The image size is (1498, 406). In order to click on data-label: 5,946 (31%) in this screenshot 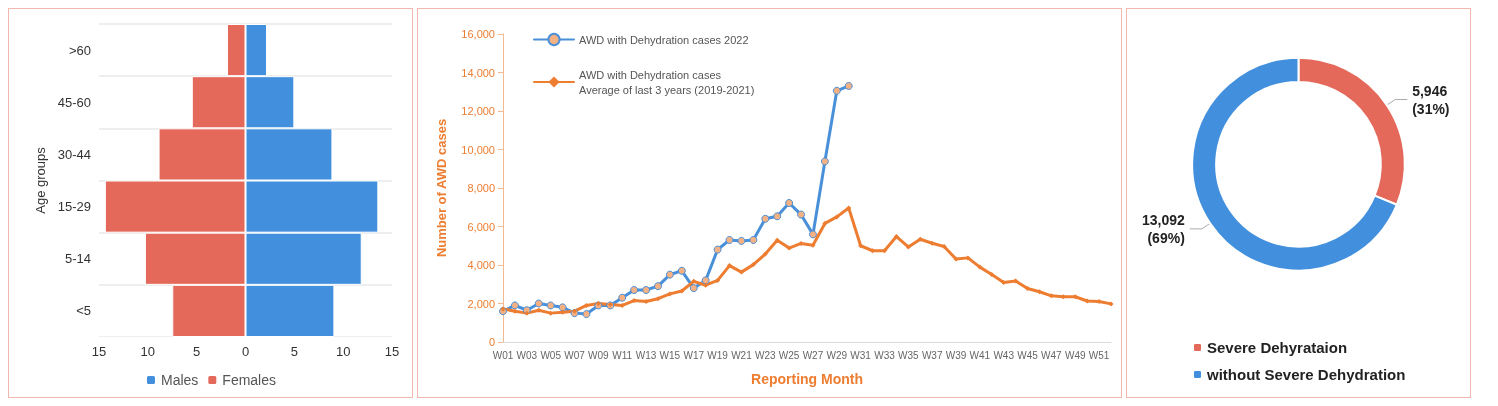, I will do `click(1431, 99)`.